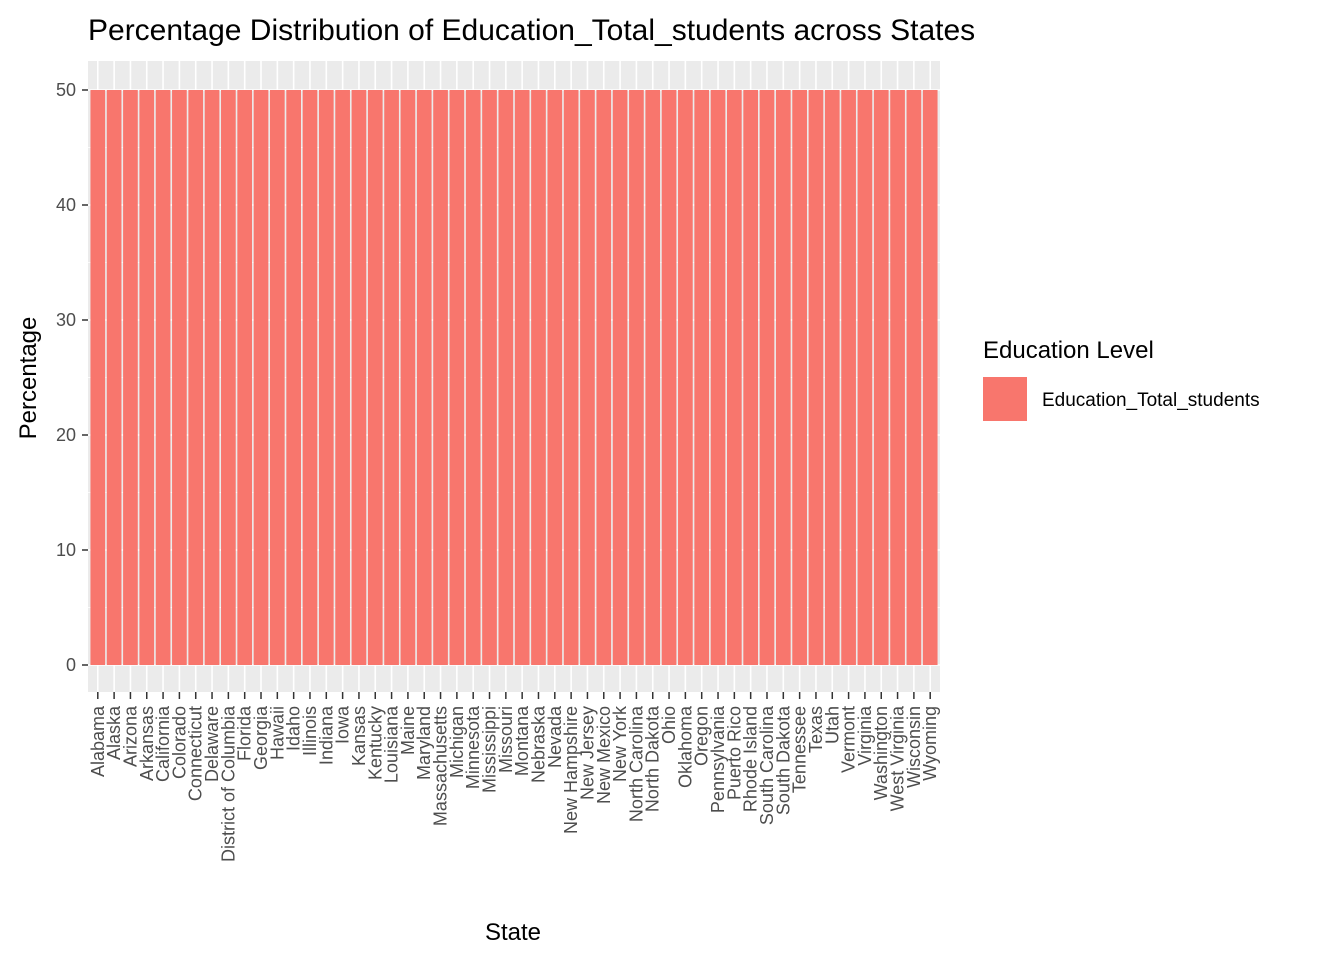 Image resolution: width=1344 pixels, height=960 pixels. What do you see at coordinates (506, 739) in the screenshot?
I see `x-tick-label: Missouri` at bounding box center [506, 739].